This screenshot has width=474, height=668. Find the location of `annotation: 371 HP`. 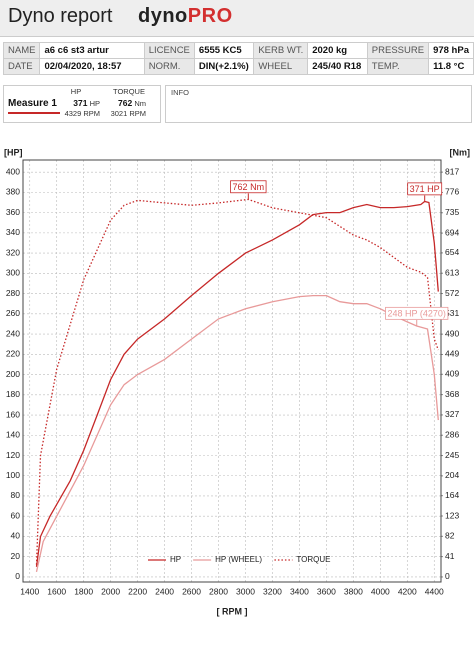

annotation: 371 HP is located at coordinates (425, 189).